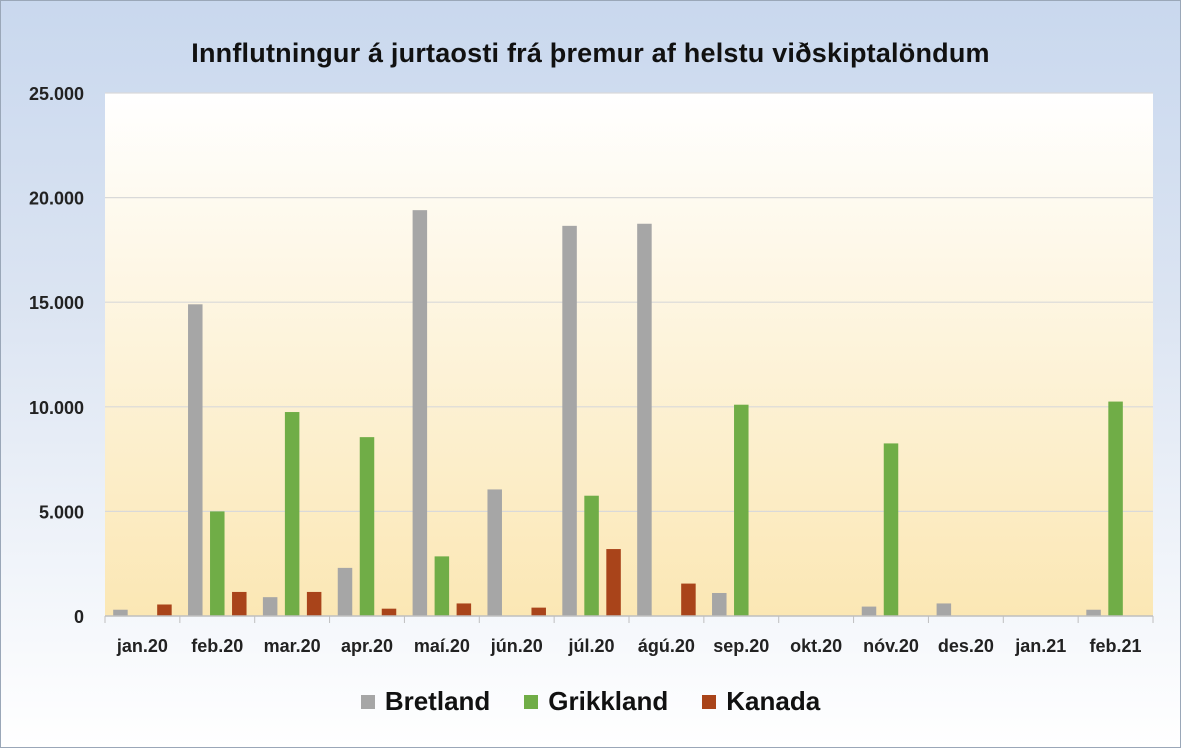  I want to click on x-tick-label: apr.20, so click(367, 646).